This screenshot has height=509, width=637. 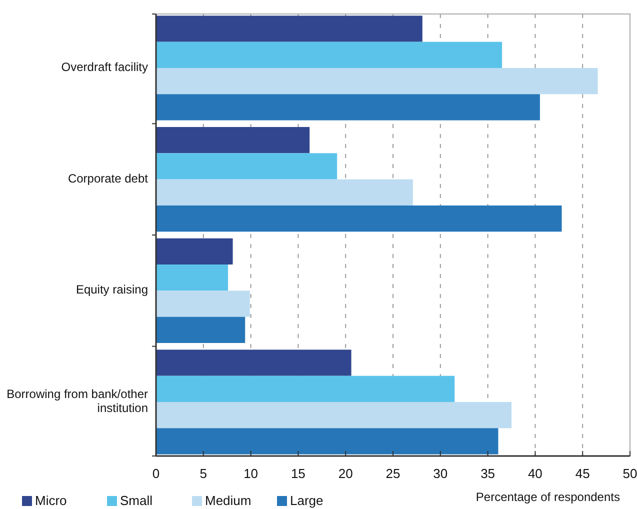 I want to click on legend-label: Small, so click(x=136, y=500).